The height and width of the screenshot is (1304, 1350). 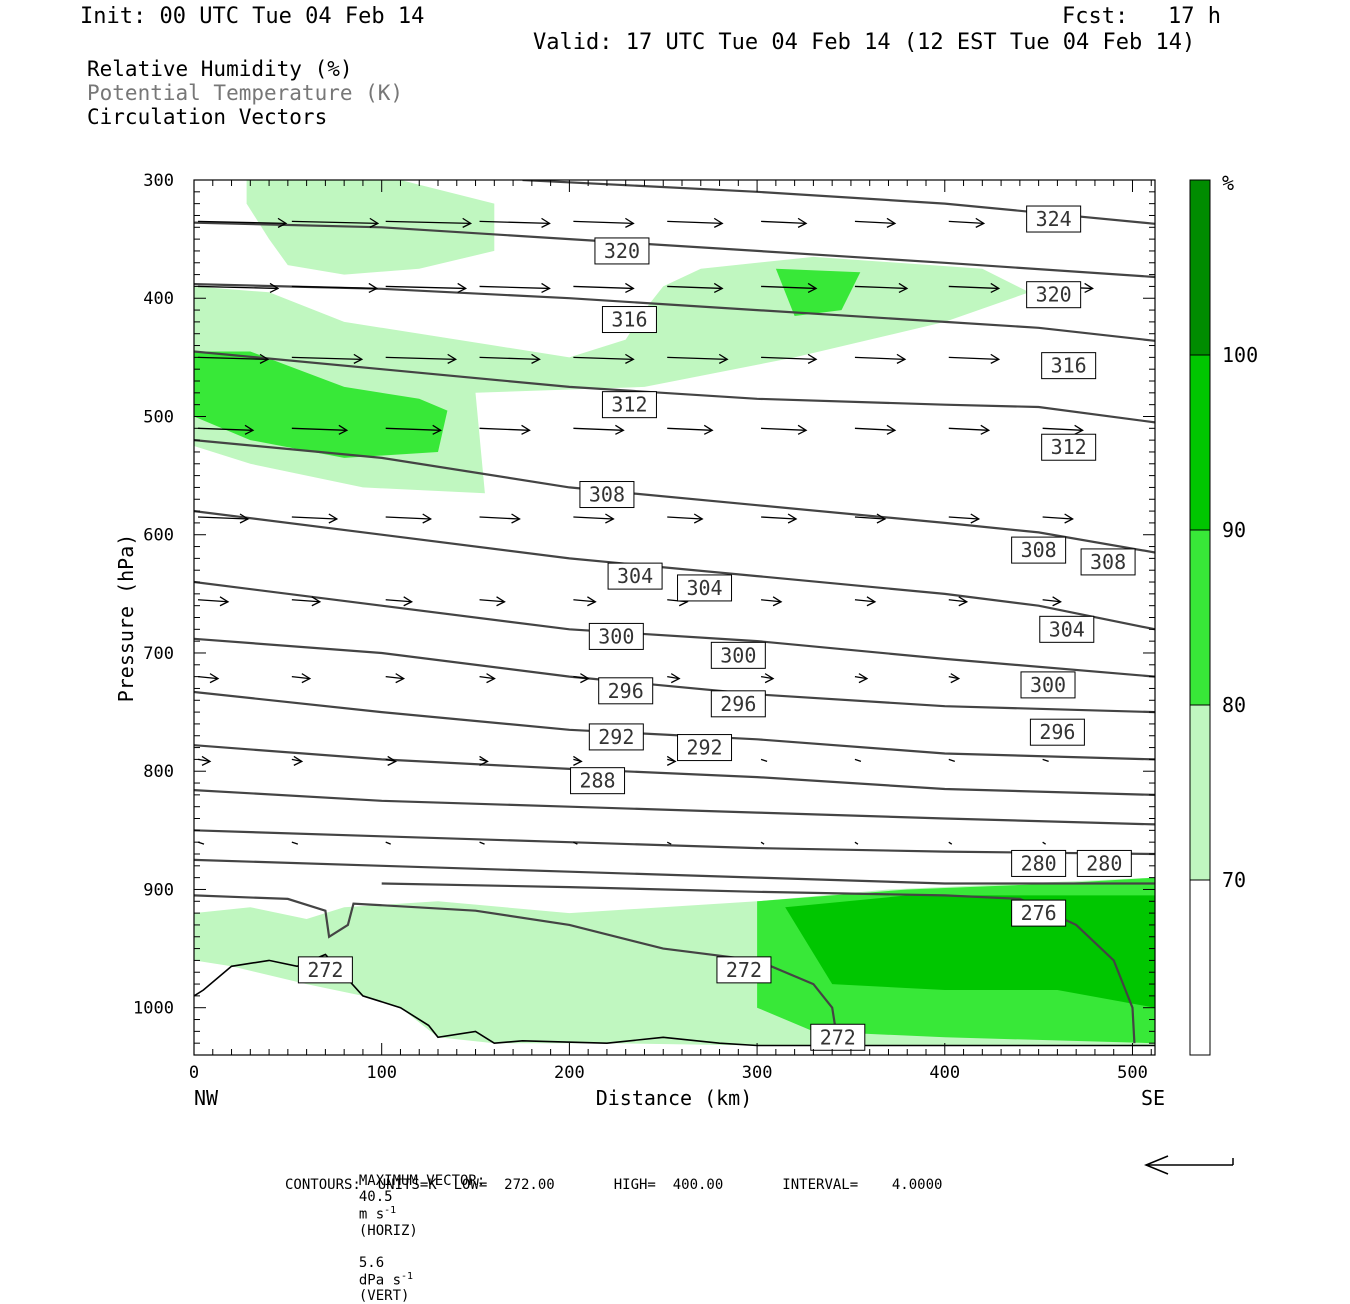 I want to click on theta-label-text: 308, so click(x=1108, y=562).